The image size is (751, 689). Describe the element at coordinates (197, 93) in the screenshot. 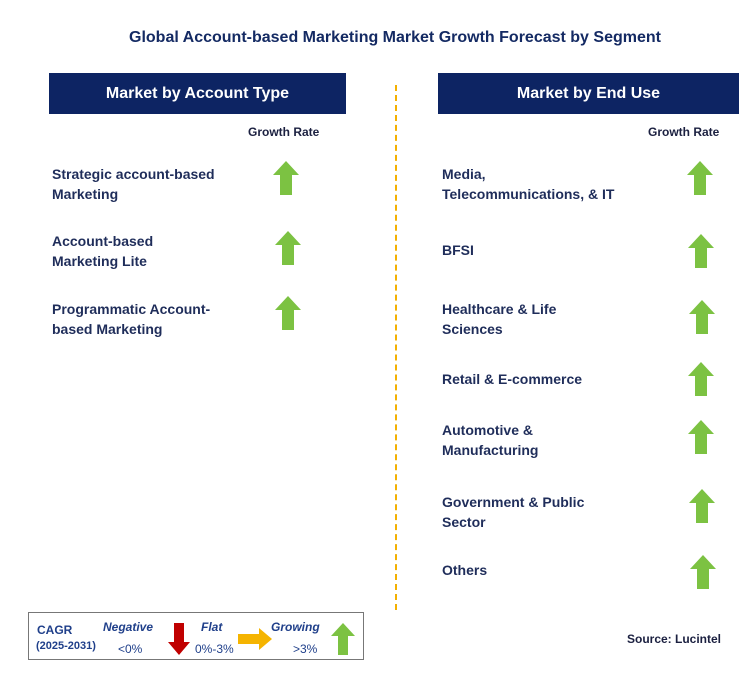

I see `account-type-header: Market by Account Type` at that location.